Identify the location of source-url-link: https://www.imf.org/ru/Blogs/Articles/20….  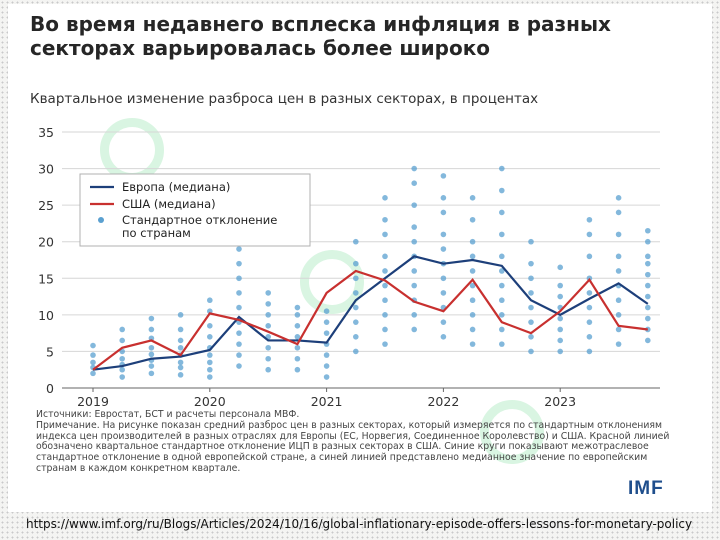
(359, 524).